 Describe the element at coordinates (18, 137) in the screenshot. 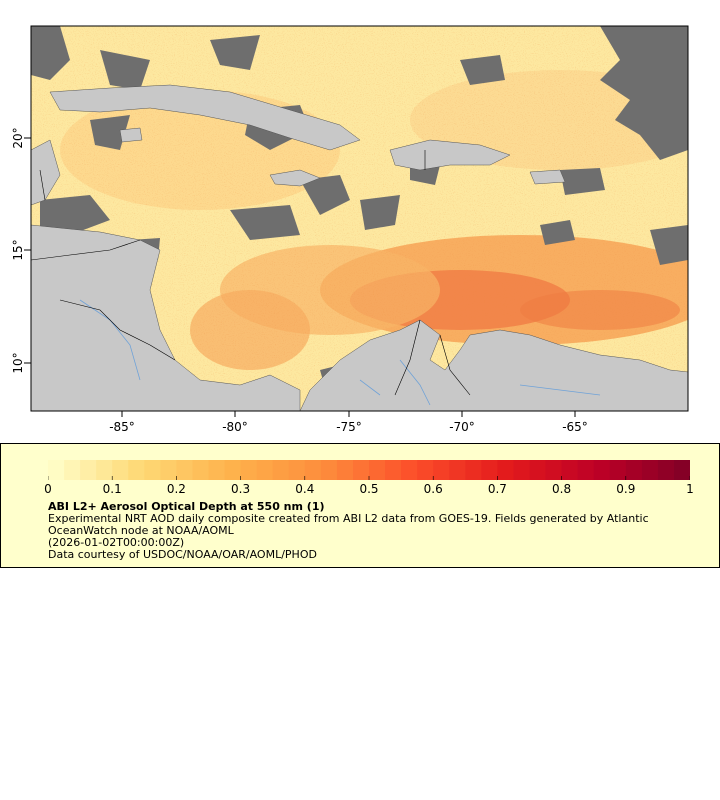

I see `lat-tick-label: 20°` at that location.